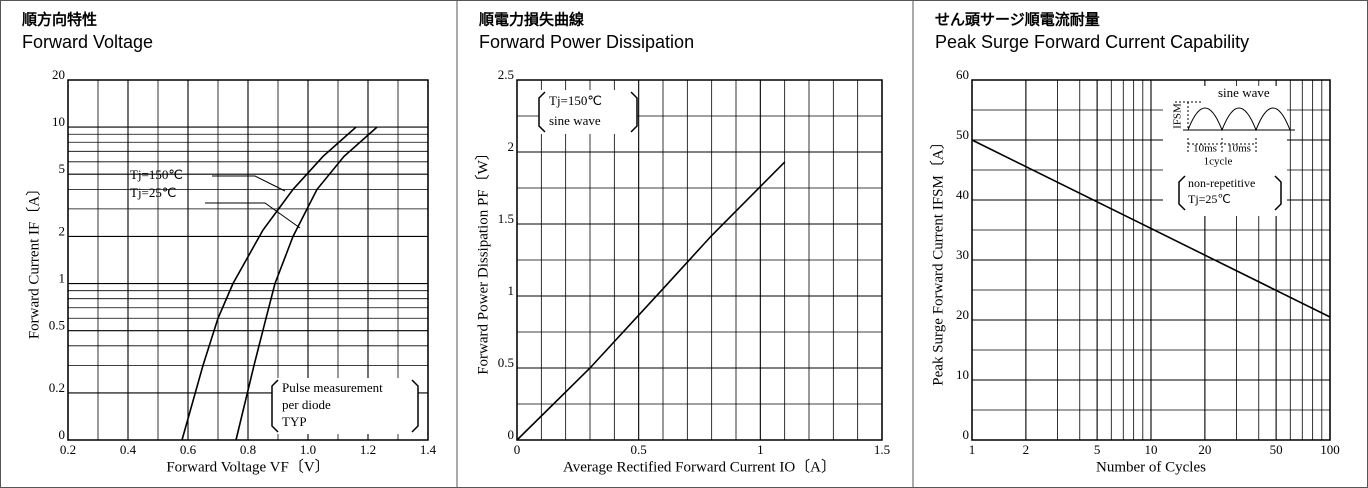 This screenshot has height=488, width=1368. Describe the element at coordinates (128, 449) in the screenshot. I see `x-tick-label: 0.4` at that location.